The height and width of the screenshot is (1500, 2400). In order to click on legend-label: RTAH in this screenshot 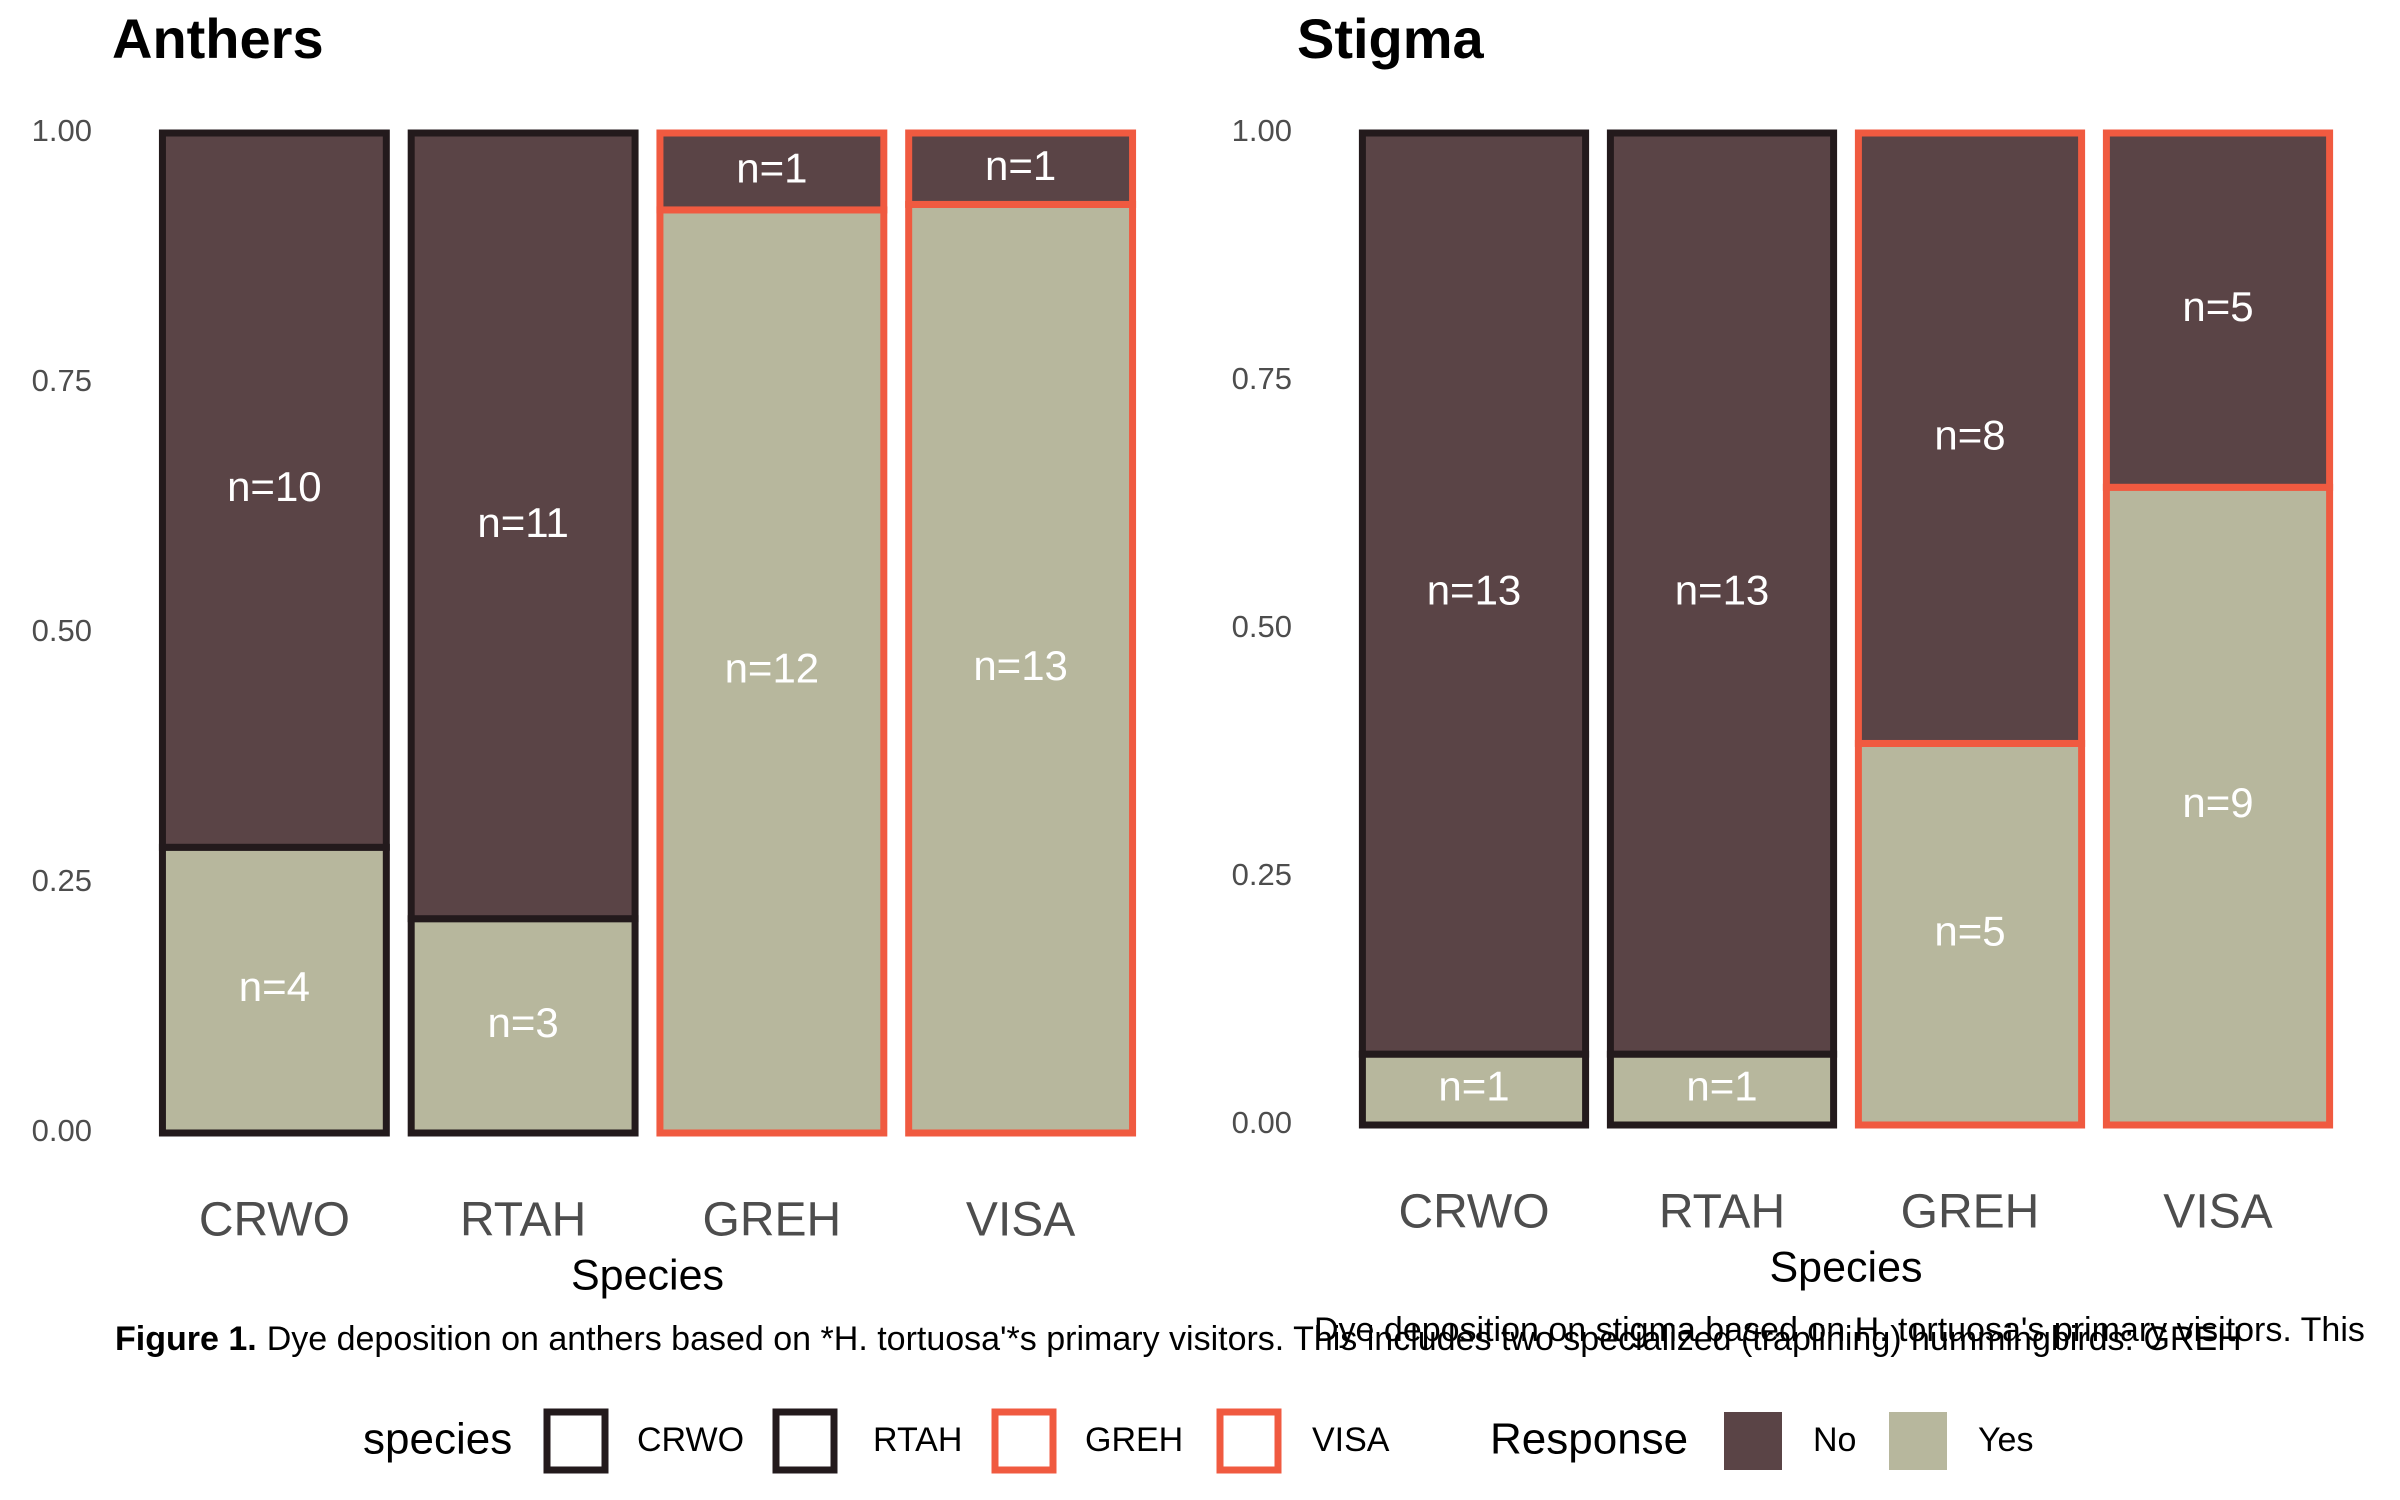, I will do `click(917, 1440)`.